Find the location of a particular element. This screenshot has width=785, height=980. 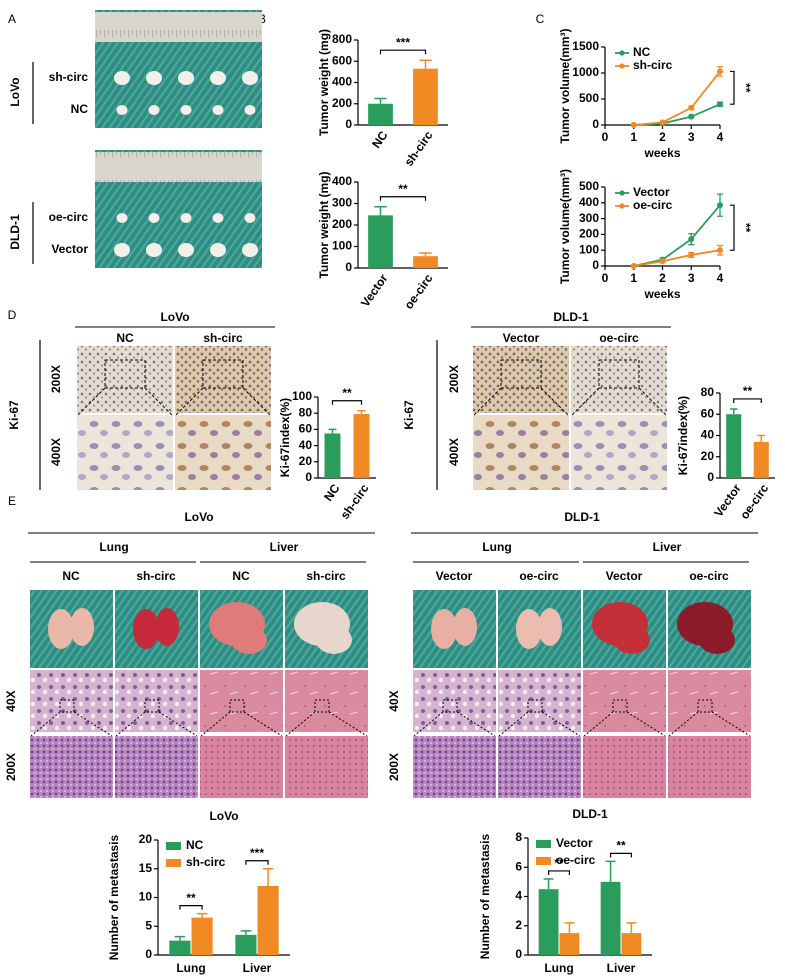

legend-label: Vector is located at coordinates (574, 843).